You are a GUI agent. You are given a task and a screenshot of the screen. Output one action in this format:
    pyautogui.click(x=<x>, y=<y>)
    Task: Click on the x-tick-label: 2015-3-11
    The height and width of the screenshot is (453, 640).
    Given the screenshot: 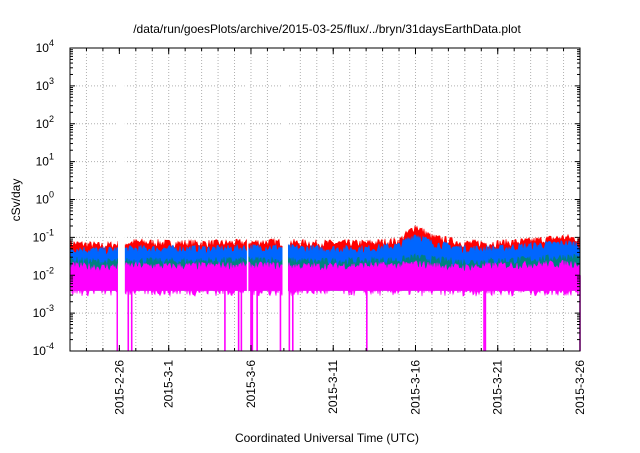 What is the action you would take?
    pyautogui.click(x=333, y=387)
    